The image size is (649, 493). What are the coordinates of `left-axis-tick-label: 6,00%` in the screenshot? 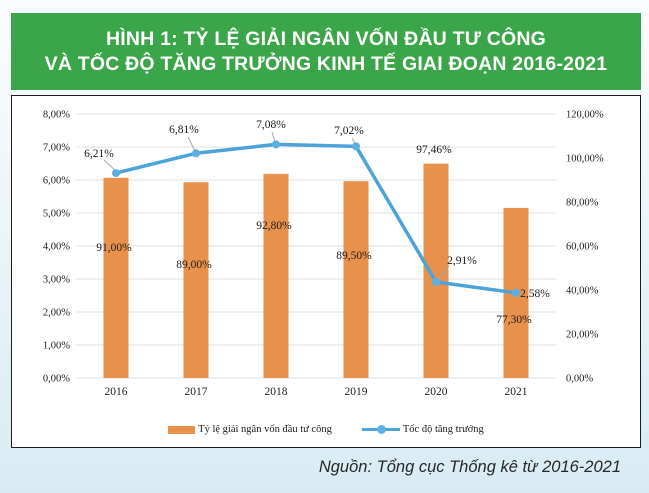 It's located at (56, 181).